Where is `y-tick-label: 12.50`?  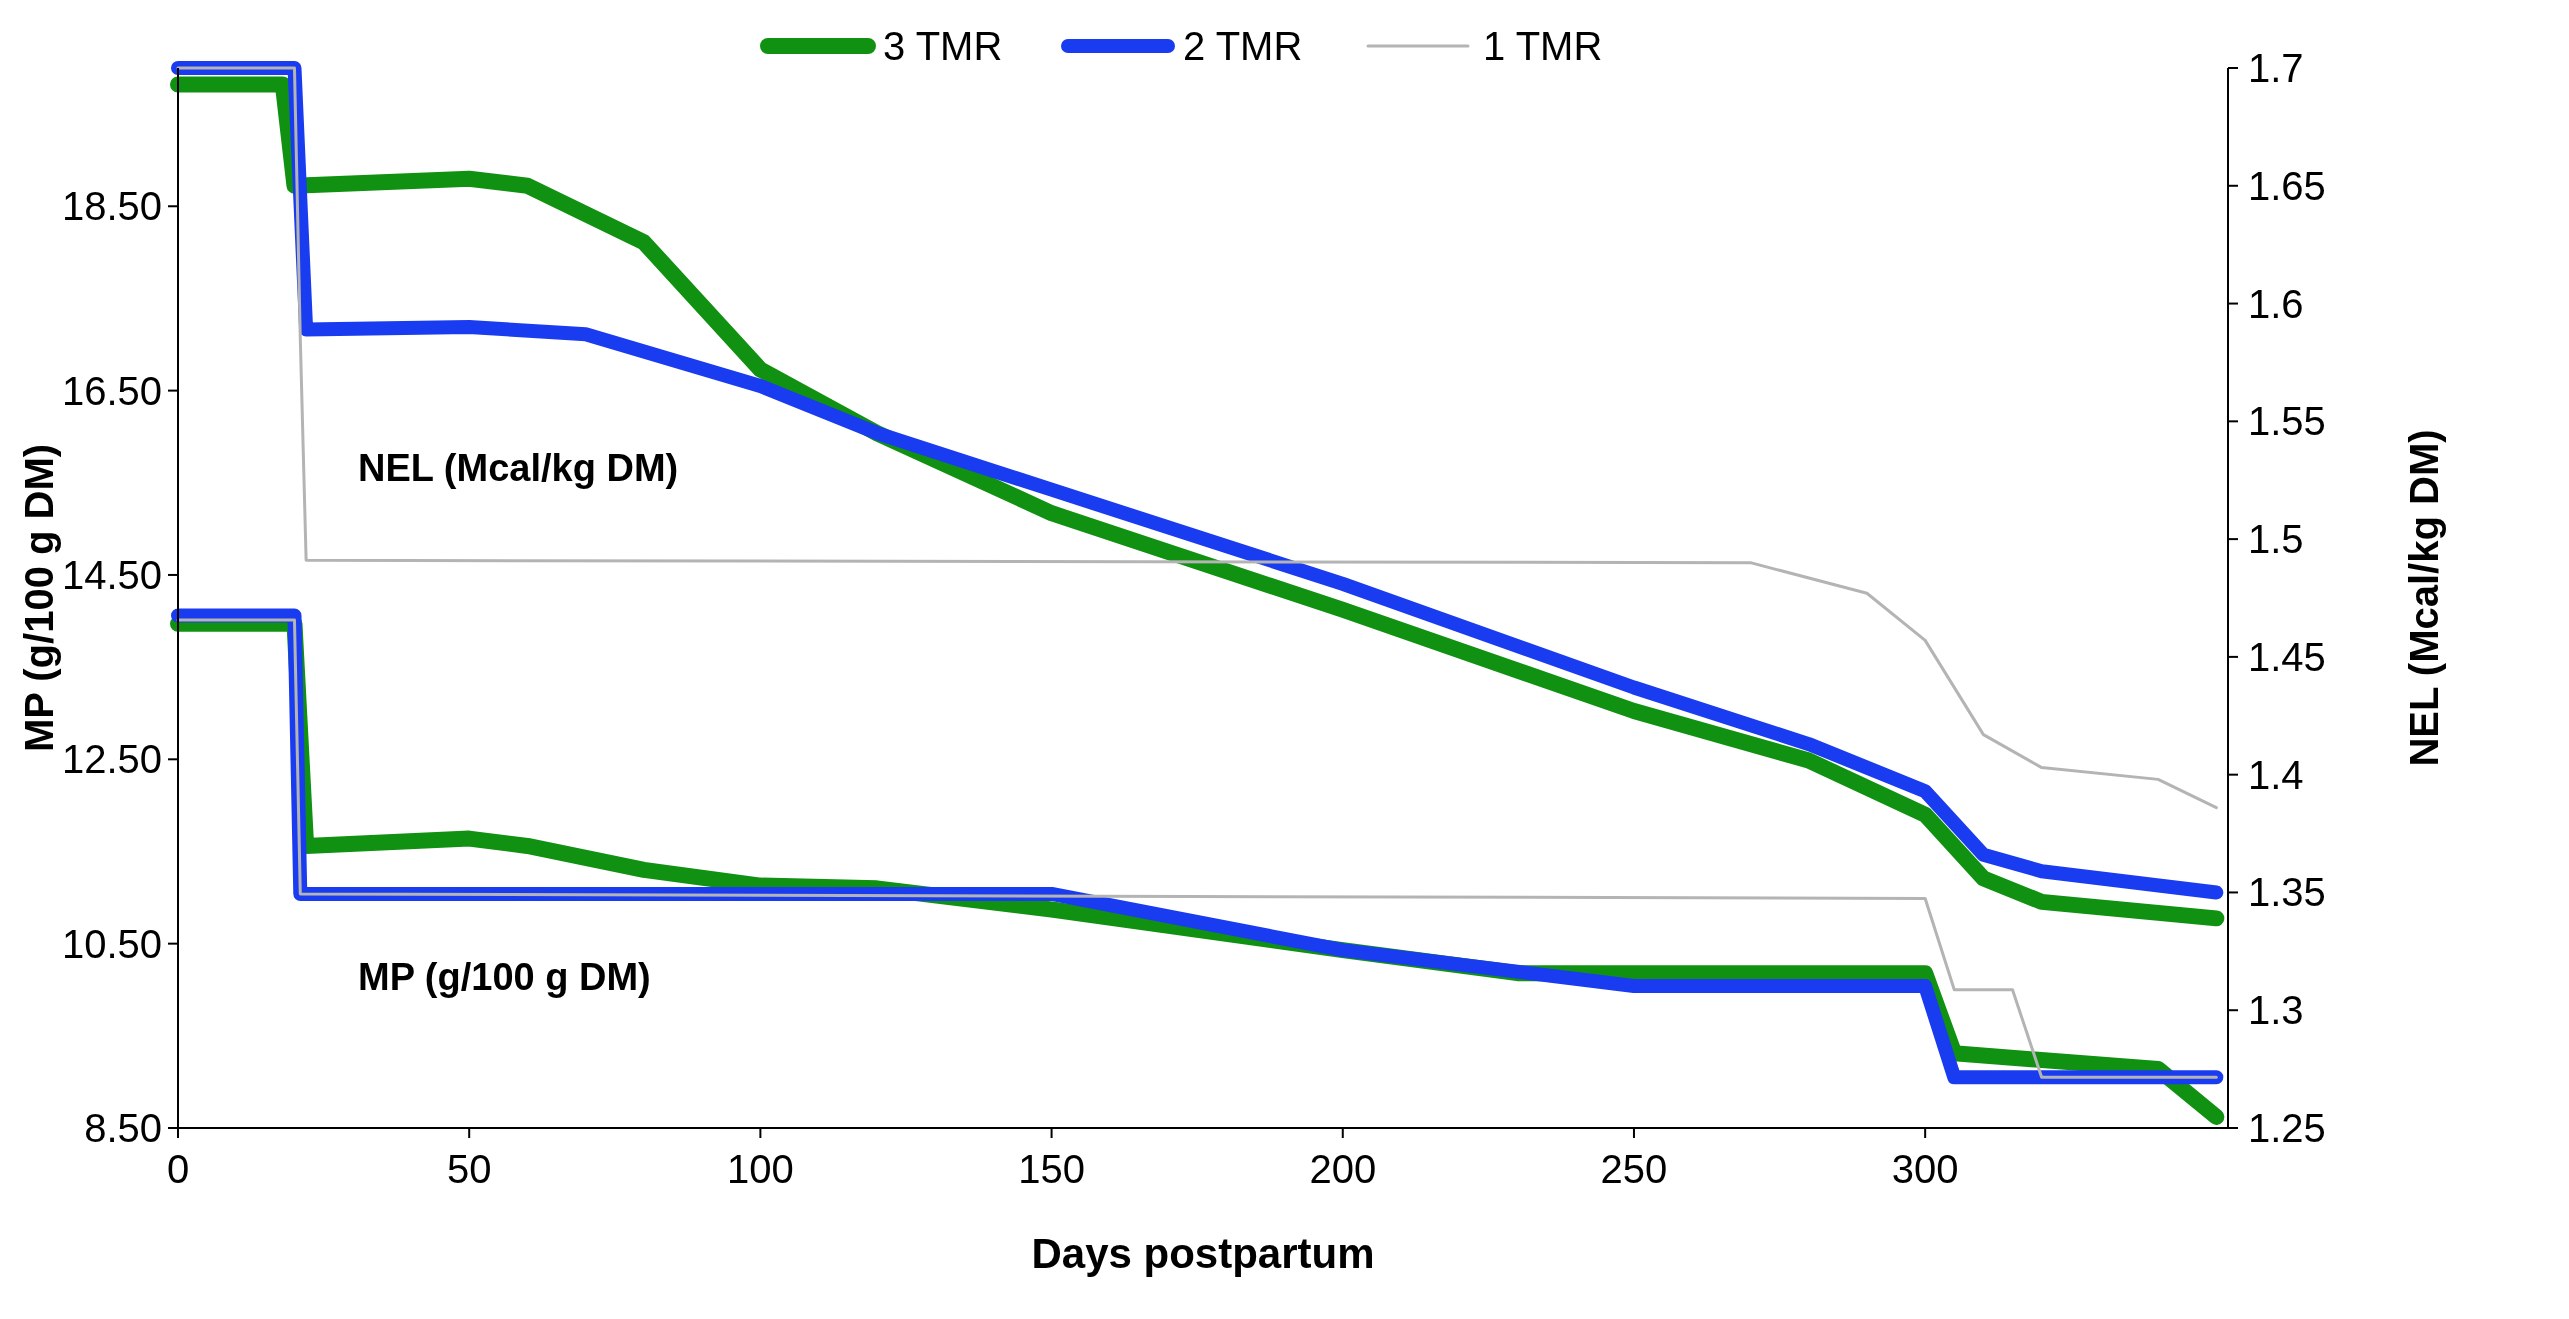
y-tick-label: 12.50 is located at coordinates (111, 759).